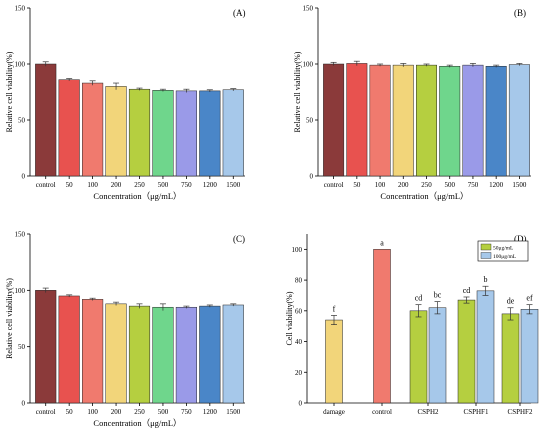 This screenshot has height=435, width=550. Describe the element at coordinates (520, 13) in the screenshot. I see `panel-label: (B)` at that location.